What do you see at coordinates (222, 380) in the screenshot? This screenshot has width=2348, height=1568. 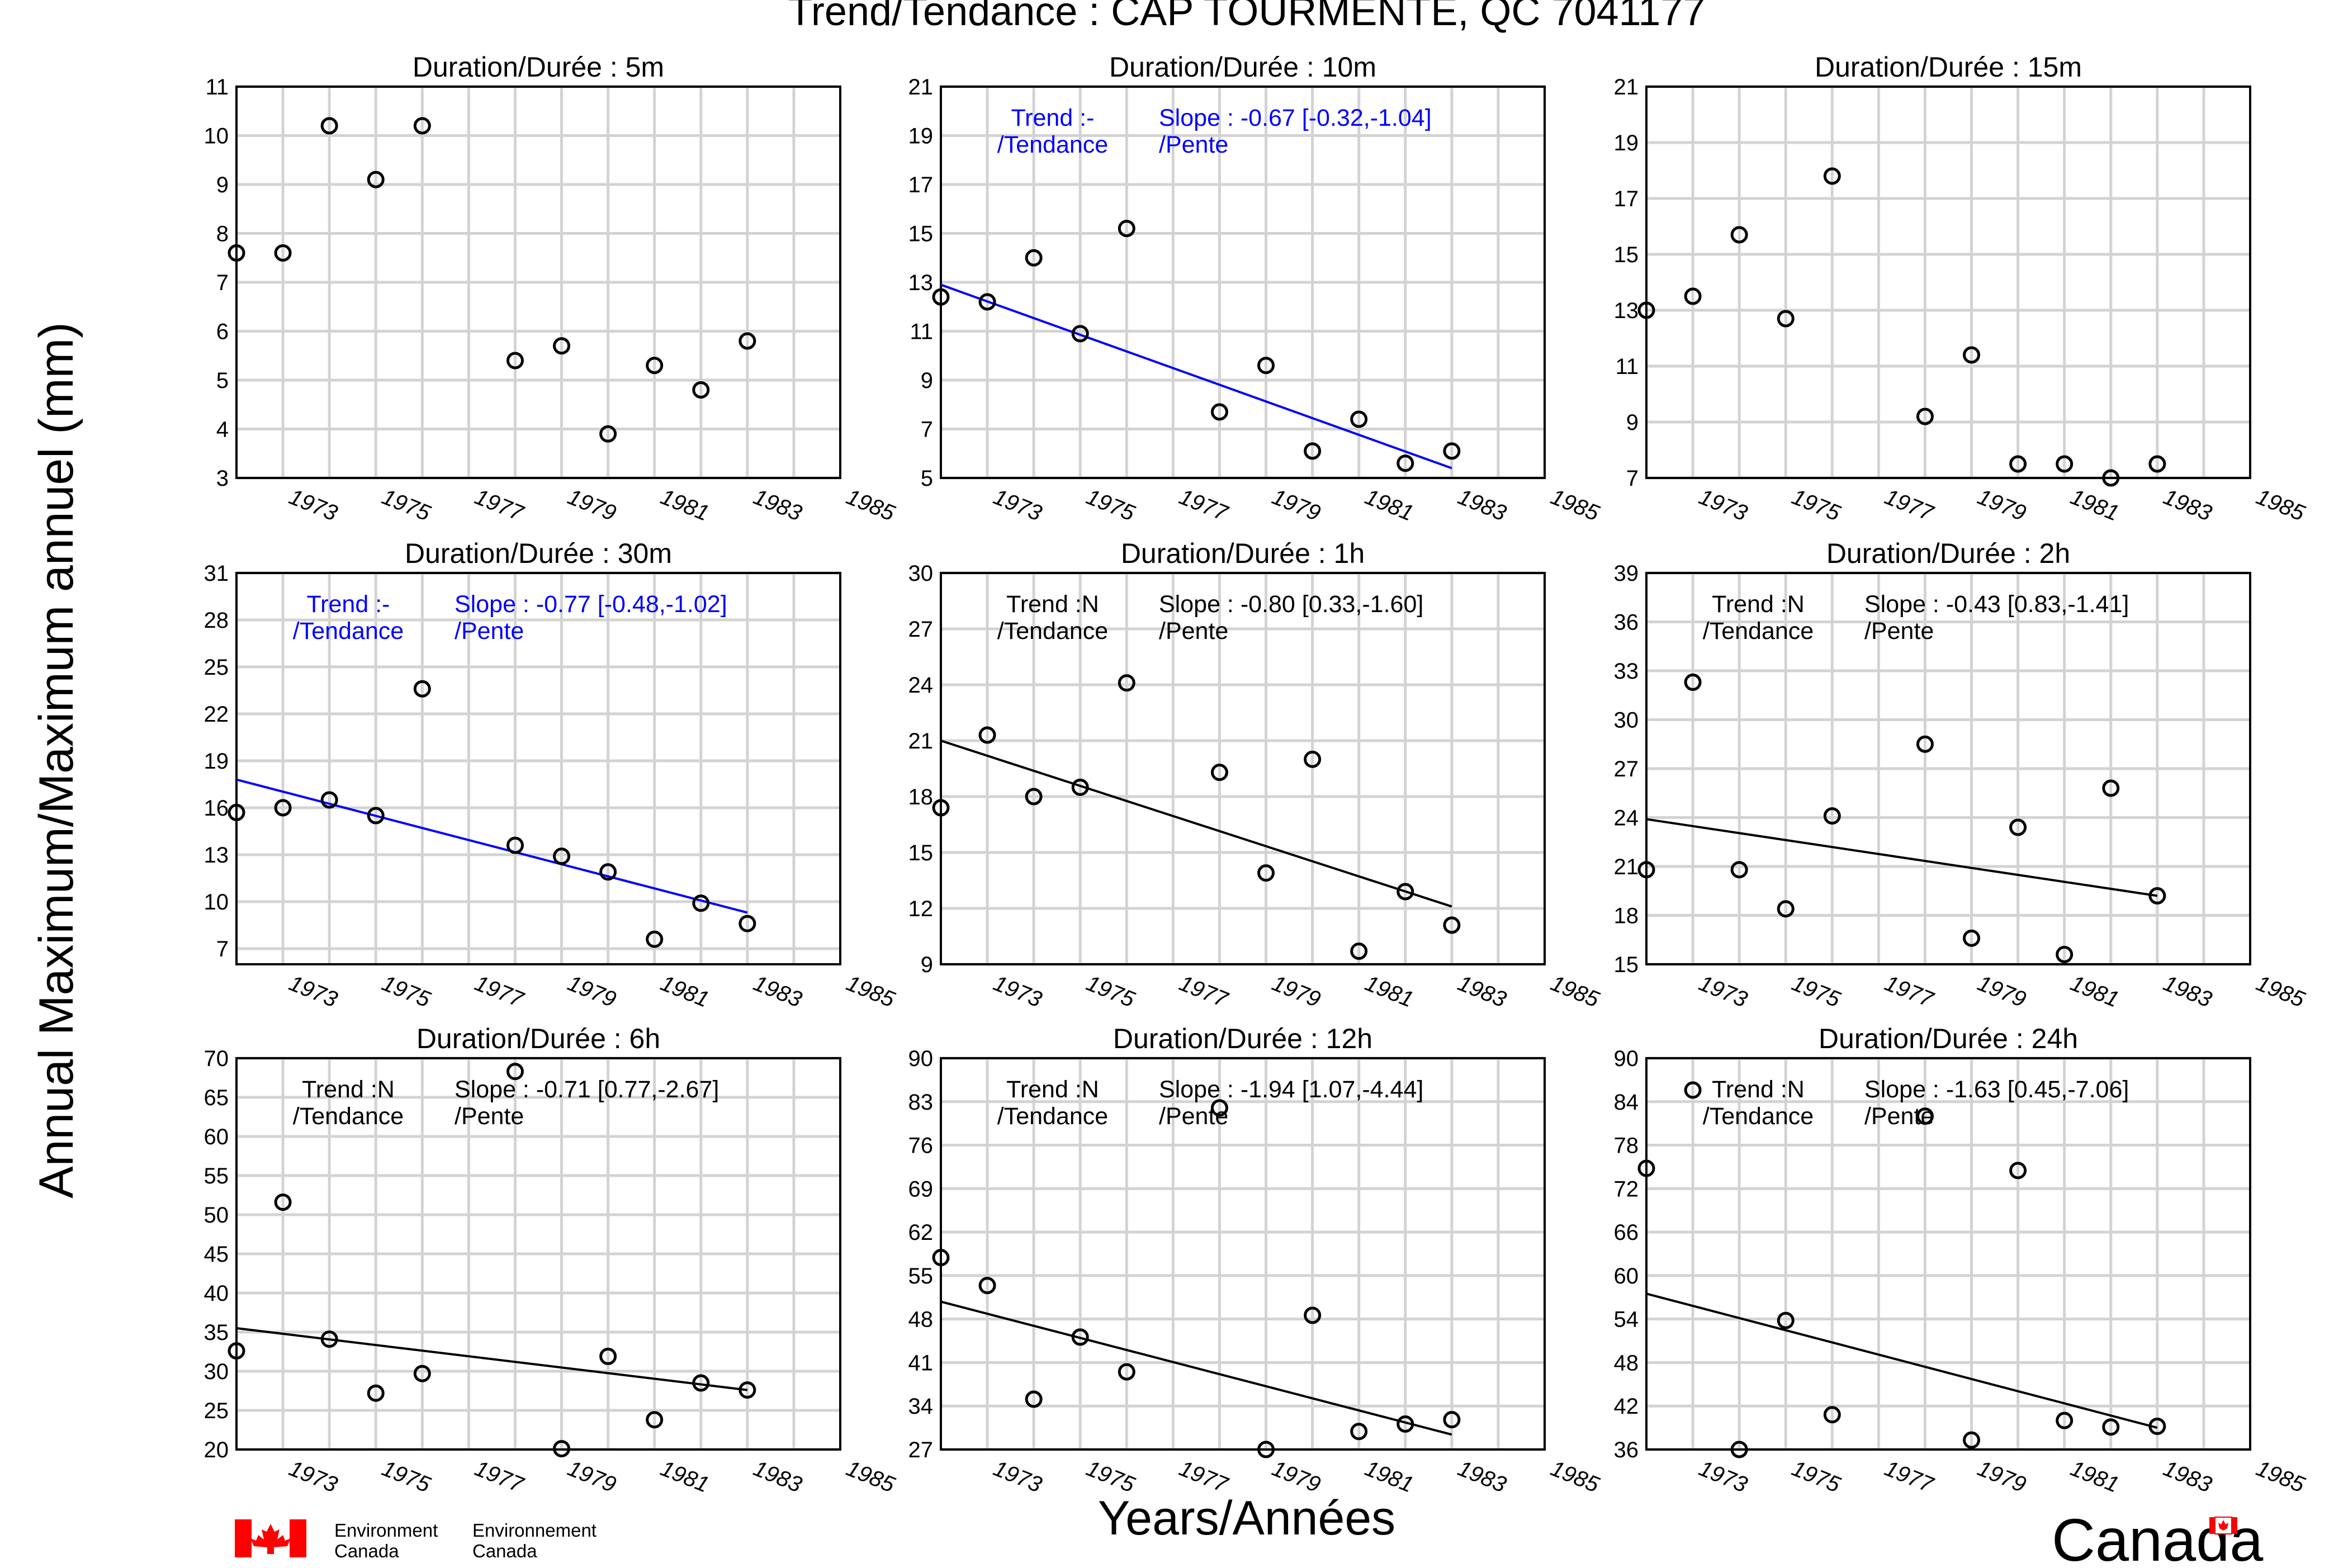 I see `y-tick-label: 5` at bounding box center [222, 380].